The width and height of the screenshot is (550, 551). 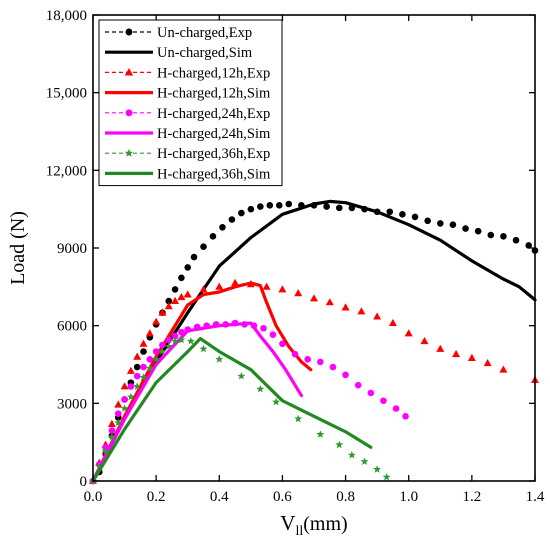 I want to click on legend-label: H-charged,24h,Sim, so click(x=214, y=134).